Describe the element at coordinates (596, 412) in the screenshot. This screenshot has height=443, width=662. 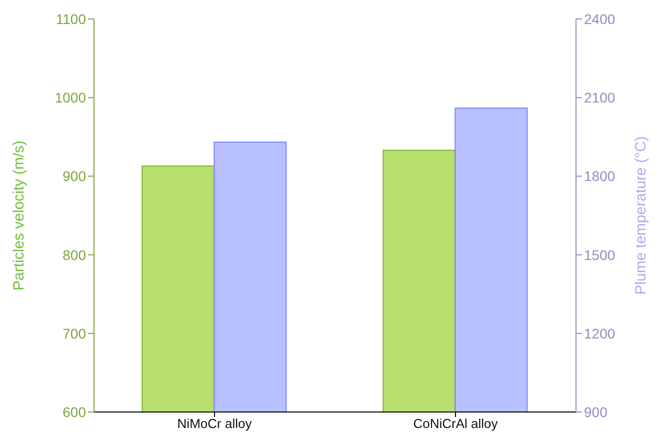
I see `y2-tick-label: 900` at that location.